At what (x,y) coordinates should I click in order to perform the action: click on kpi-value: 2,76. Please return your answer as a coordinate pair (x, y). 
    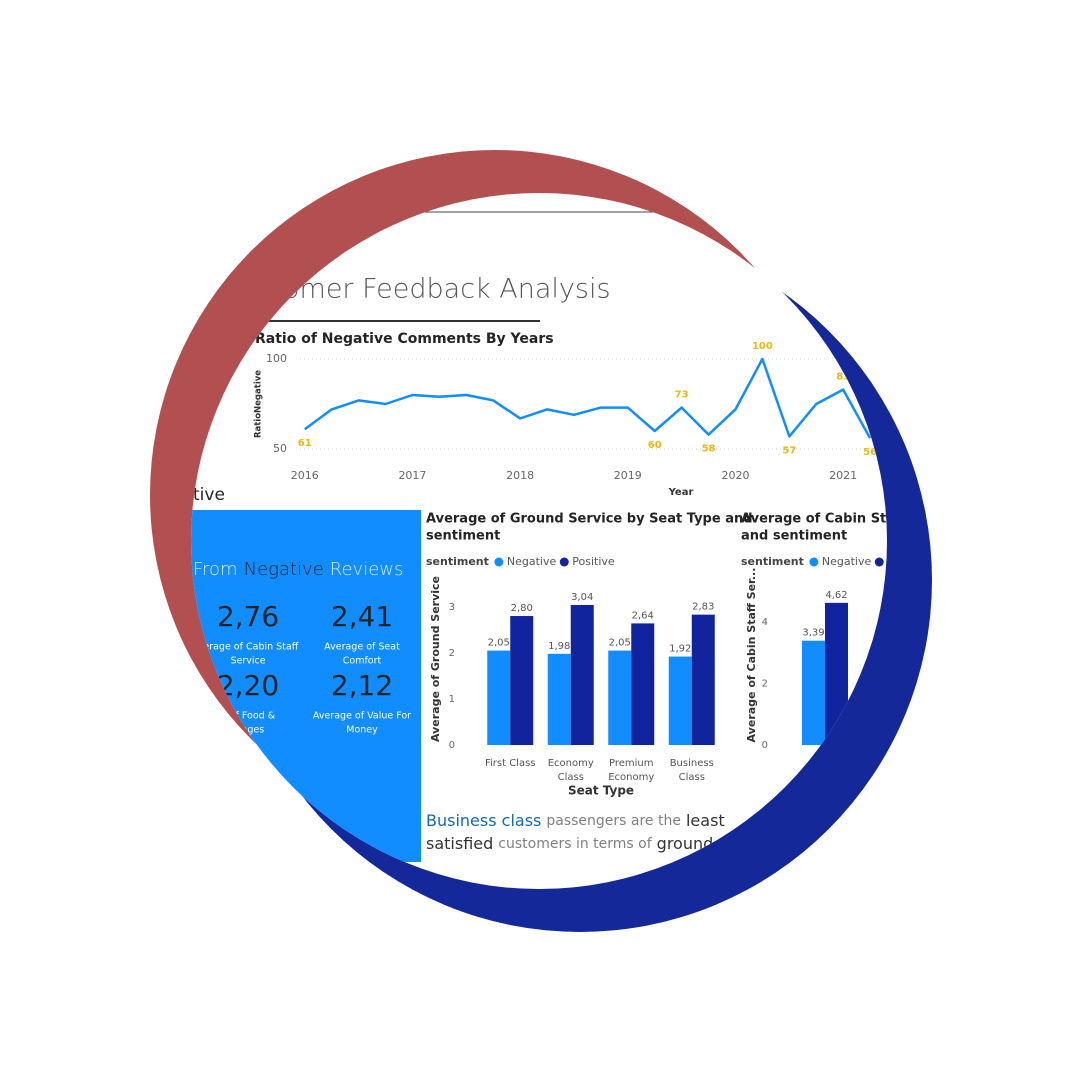
    Looking at the image, I should click on (248, 616).